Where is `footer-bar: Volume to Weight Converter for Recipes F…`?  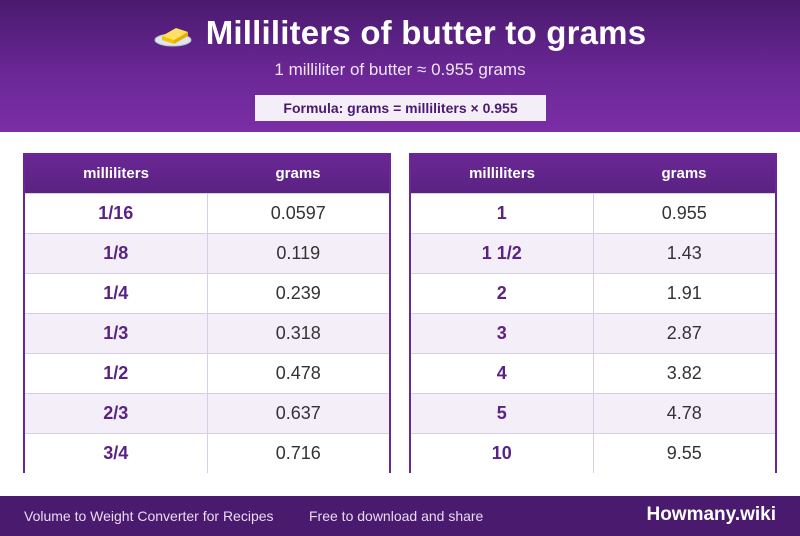 footer-bar: Volume to Weight Converter for Recipes F… is located at coordinates (400, 516).